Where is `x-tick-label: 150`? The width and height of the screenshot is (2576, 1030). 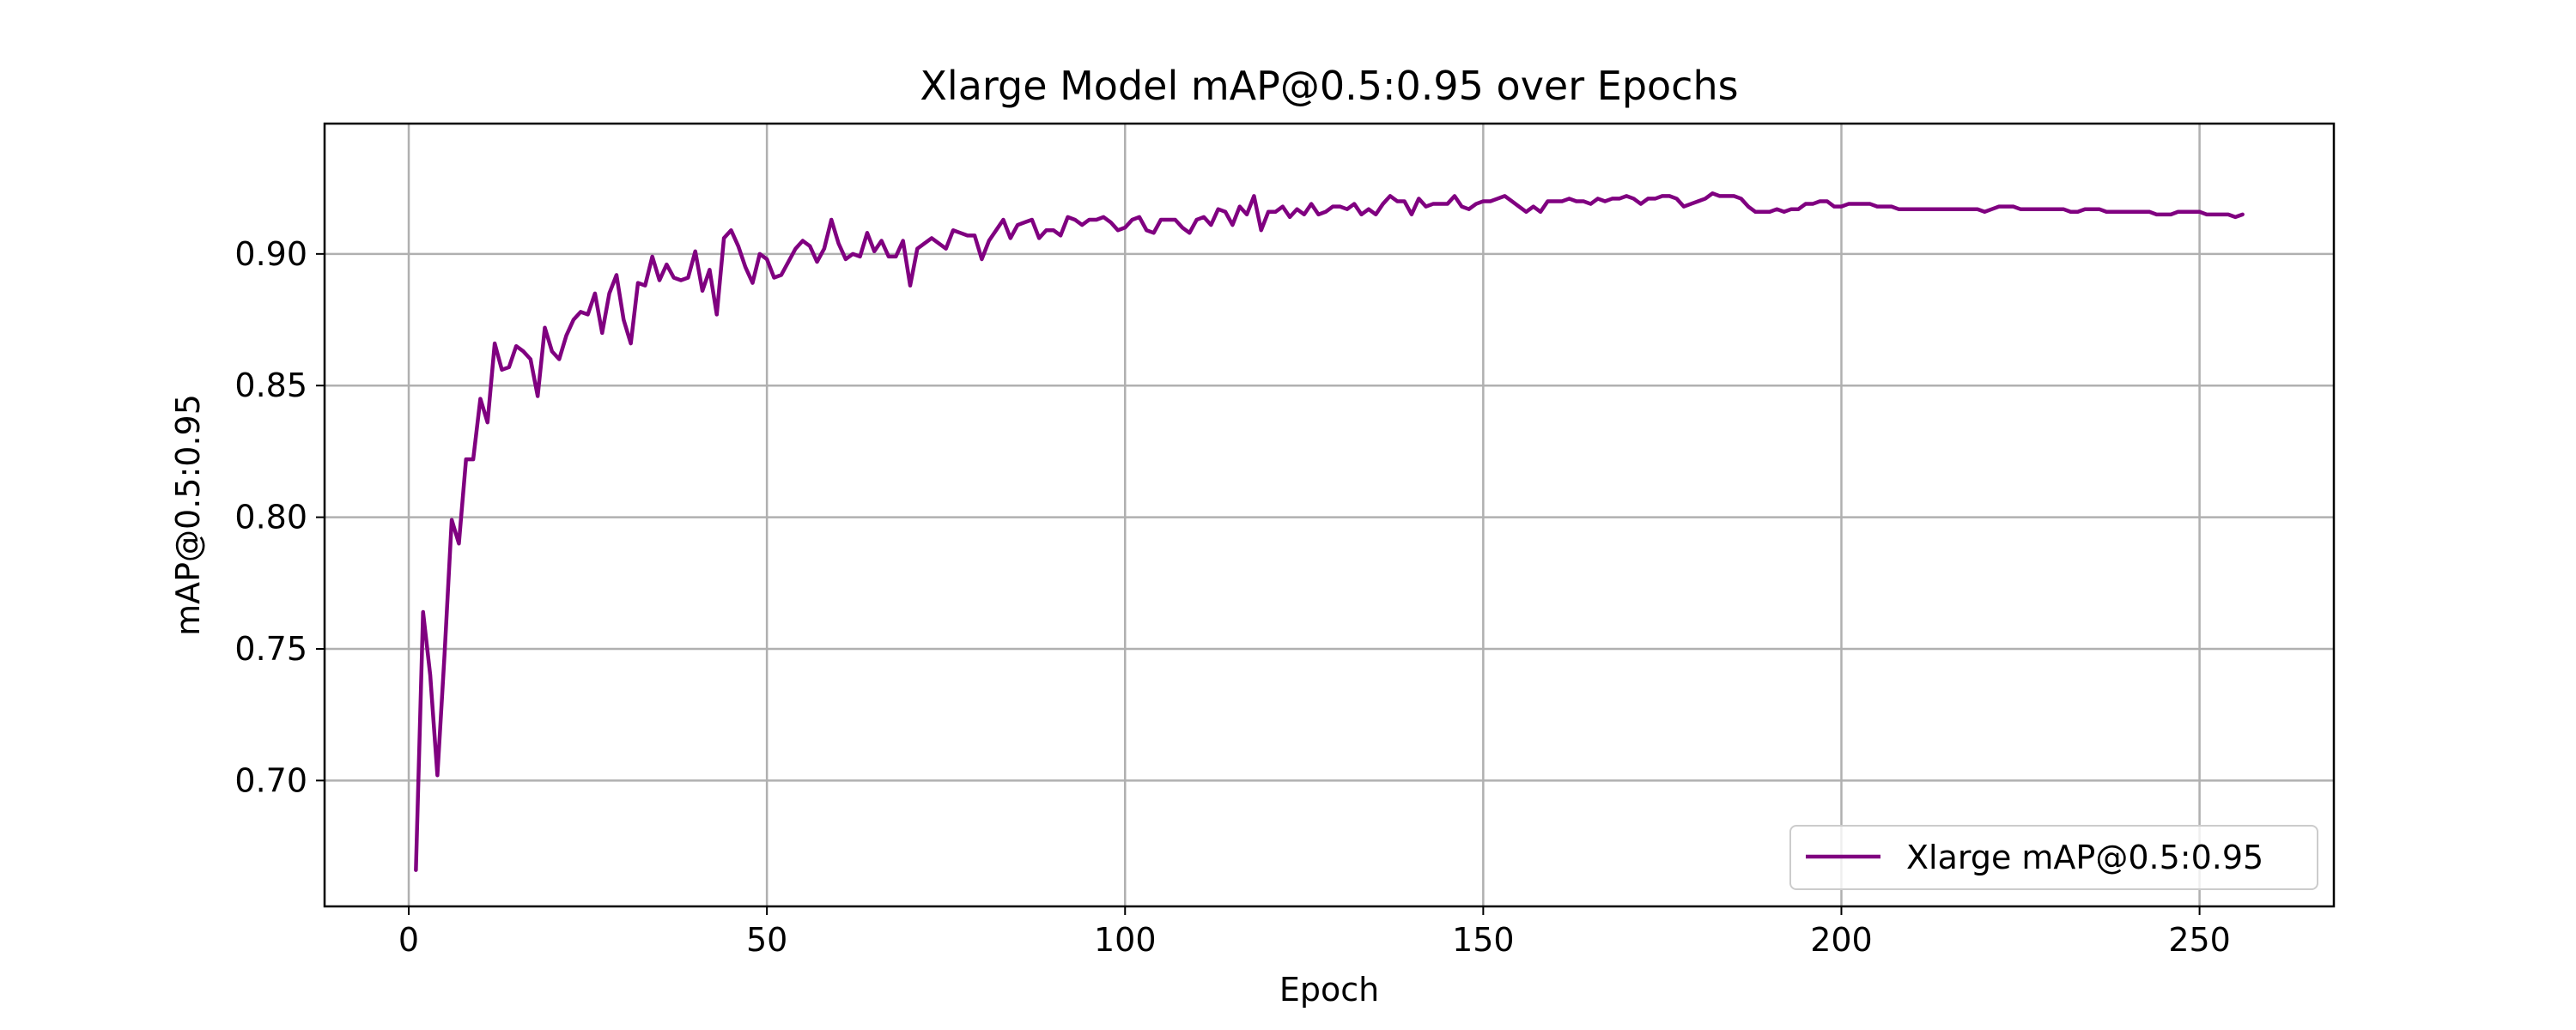
x-tick-label: 150 is located at coordinates (1484, 940).